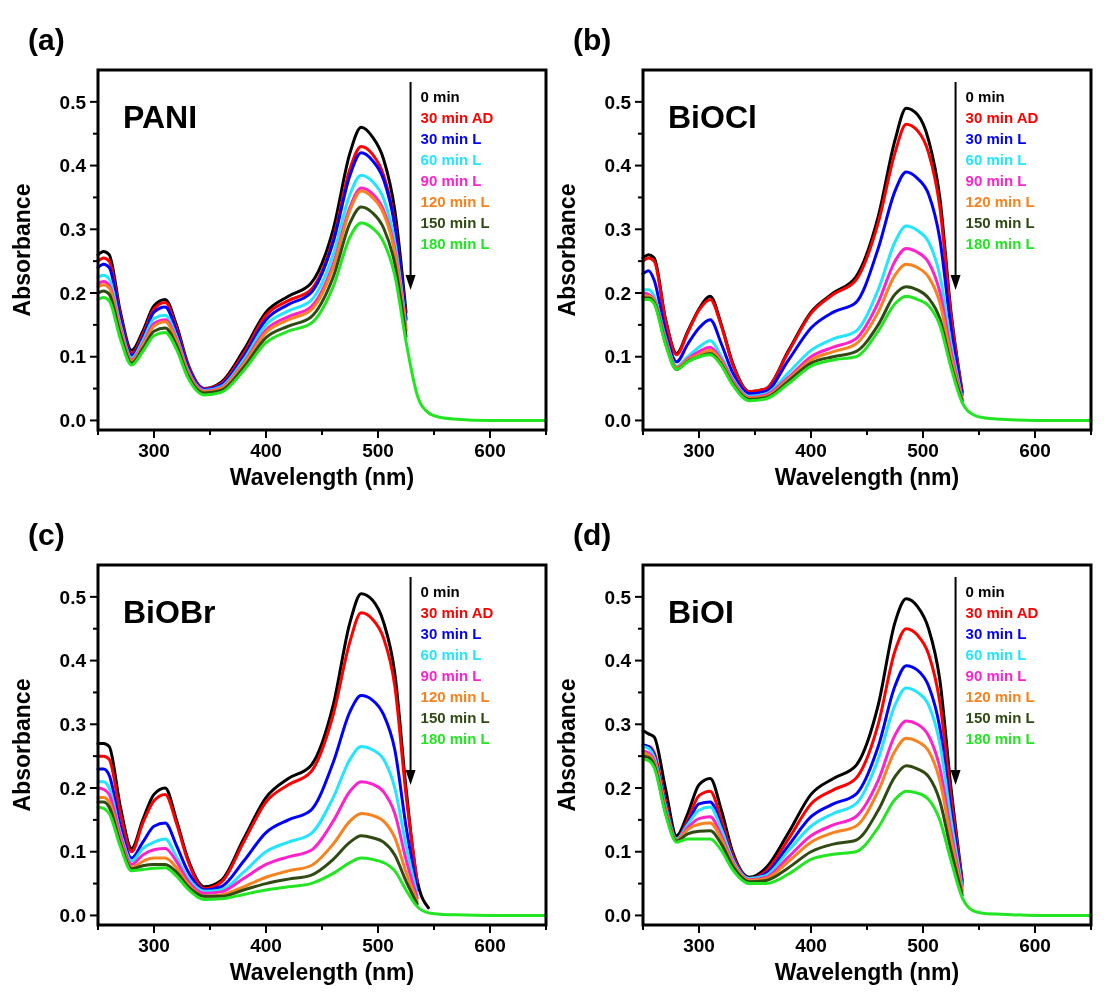  Describe the element at coordinates (169, 612) in the screenshot. I see `annotation: BiOBr` at that location.